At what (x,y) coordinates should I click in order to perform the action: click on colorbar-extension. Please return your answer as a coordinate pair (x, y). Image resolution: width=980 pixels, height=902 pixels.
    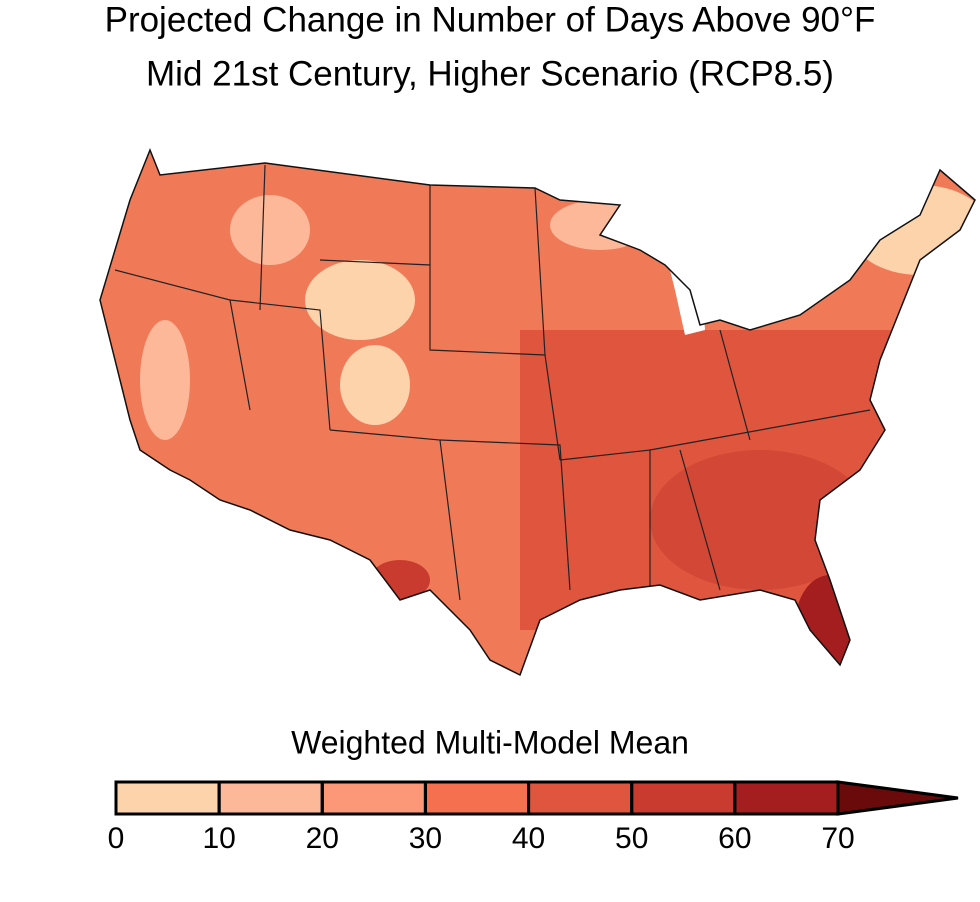
    Looking at the image, I should click on (897, 798).